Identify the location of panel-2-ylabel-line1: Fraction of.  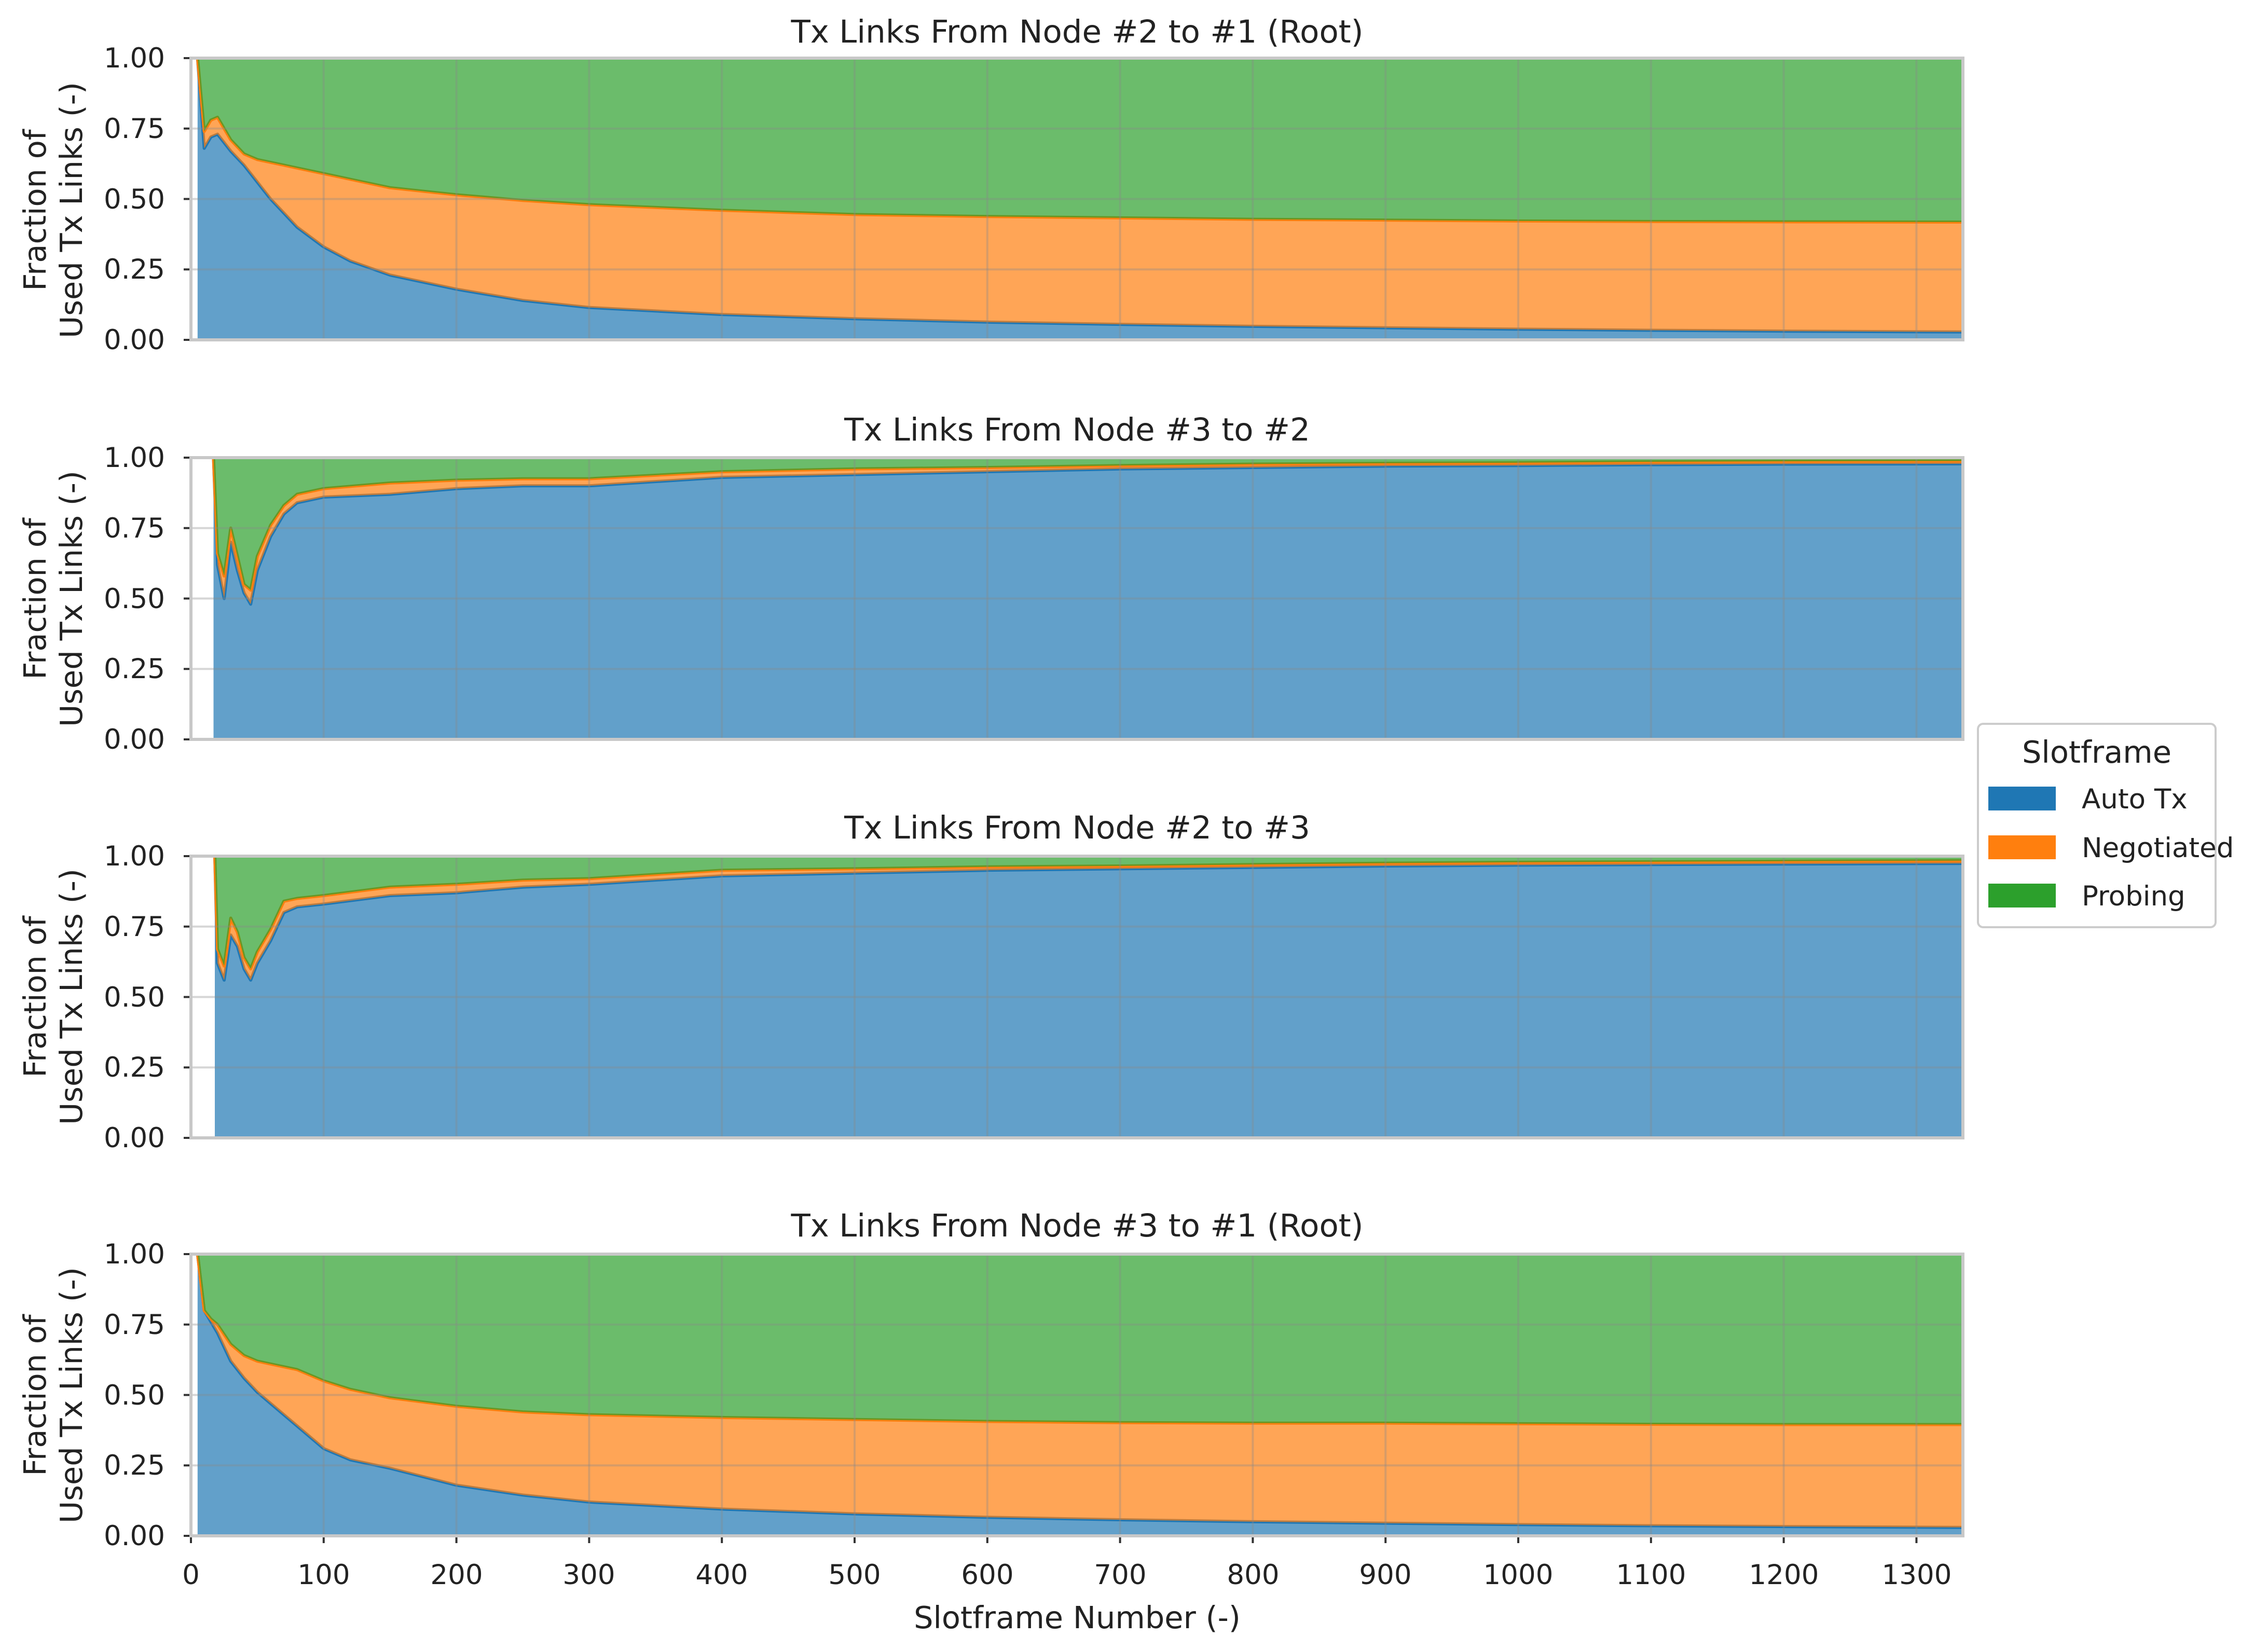
(35, 598).